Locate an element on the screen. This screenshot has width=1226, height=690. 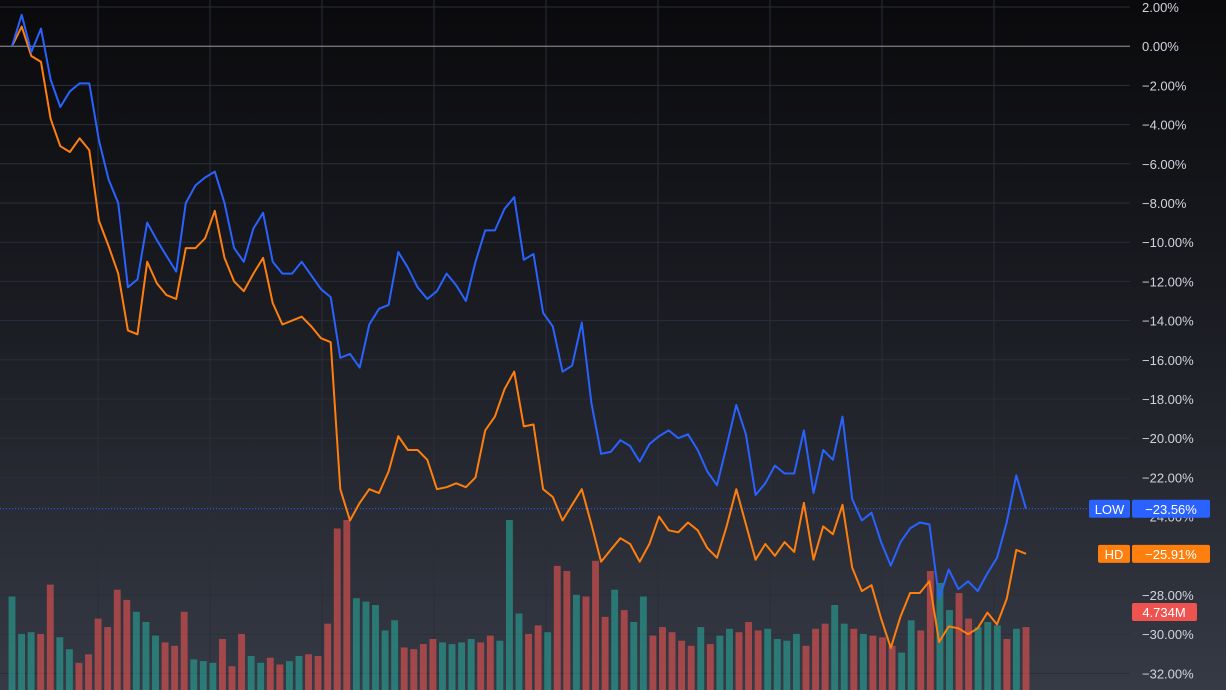
y-tick-label: −28.00% is located at coordinates (1168, 595).